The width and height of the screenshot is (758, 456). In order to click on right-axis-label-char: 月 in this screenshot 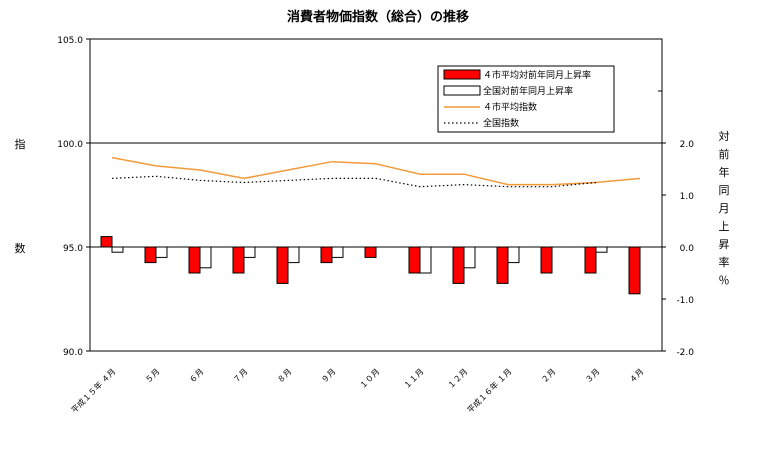, I will do `click(724, 208)`.